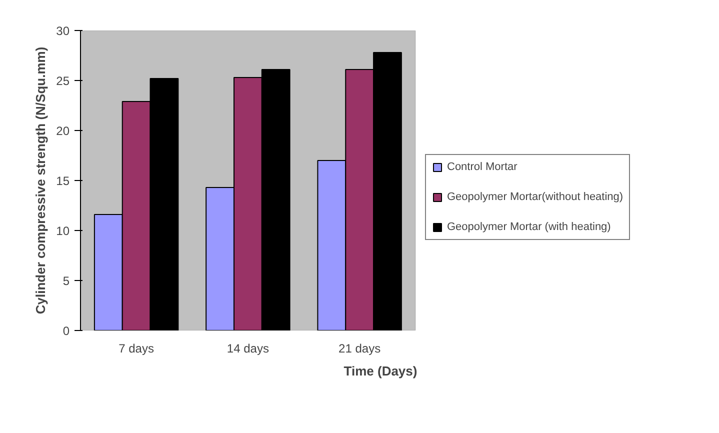 The height and width of the screenshot is (433, 719). I want to click on y-tick-label: 25, so click(63, 81).